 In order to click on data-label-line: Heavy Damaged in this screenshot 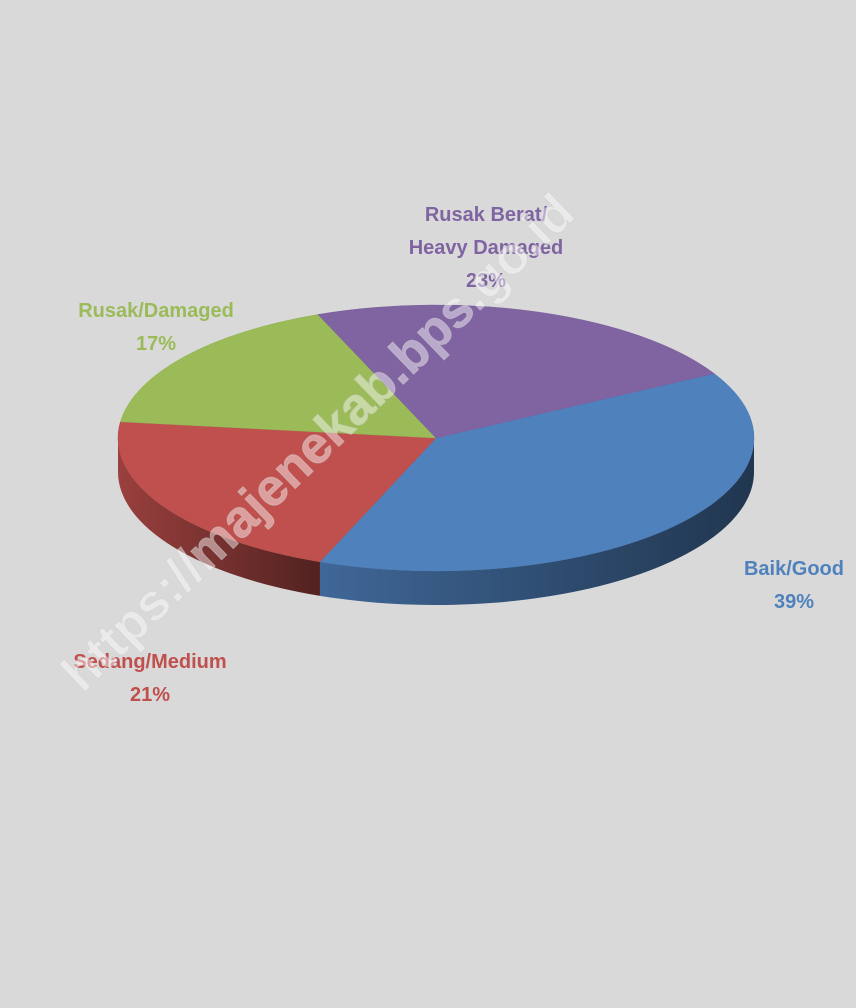, I will do `click(486, 248)`.